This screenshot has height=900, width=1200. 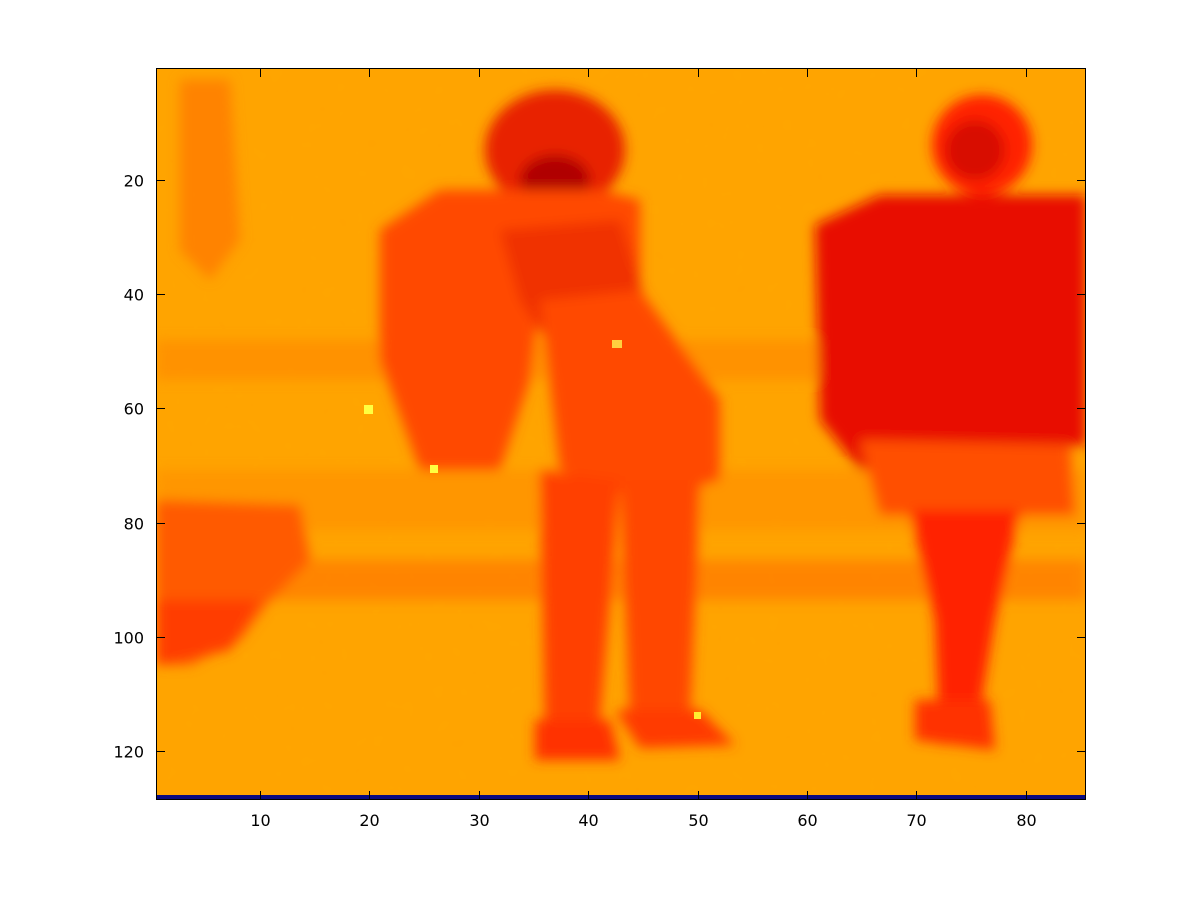 What do you see at coordinates (134, 524) in the screenshot?
I see `y-tick-label: 80` at bounding box center [134, 524].